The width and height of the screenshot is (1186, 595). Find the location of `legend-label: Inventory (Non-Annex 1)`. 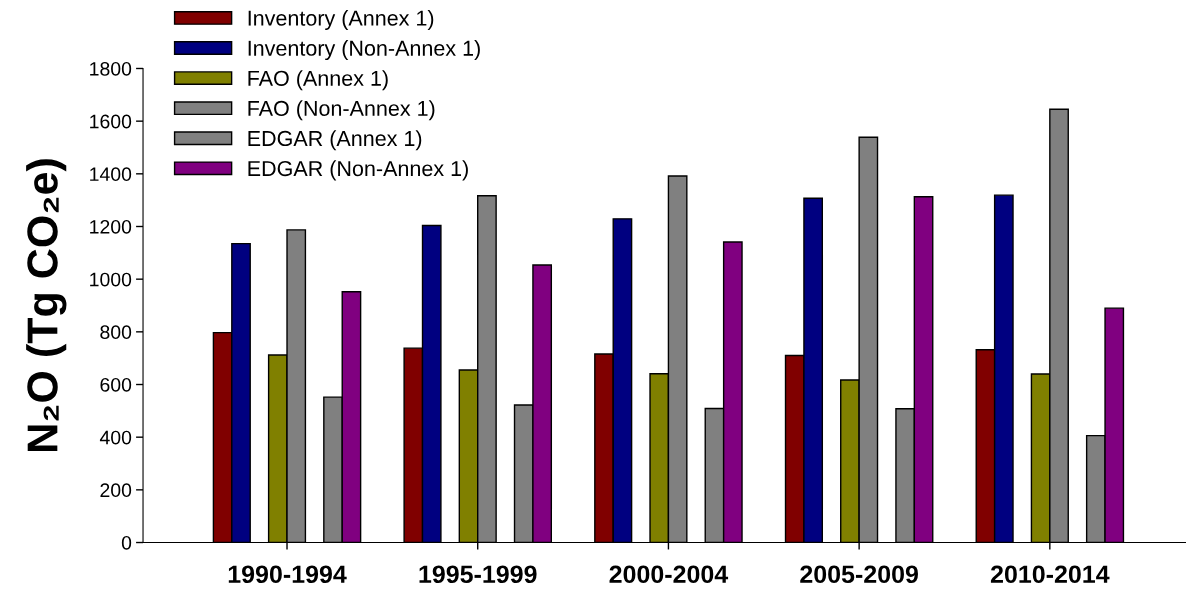

legend-label: Inventory (Non-Annex 1) is located at coordinates (364, 50).